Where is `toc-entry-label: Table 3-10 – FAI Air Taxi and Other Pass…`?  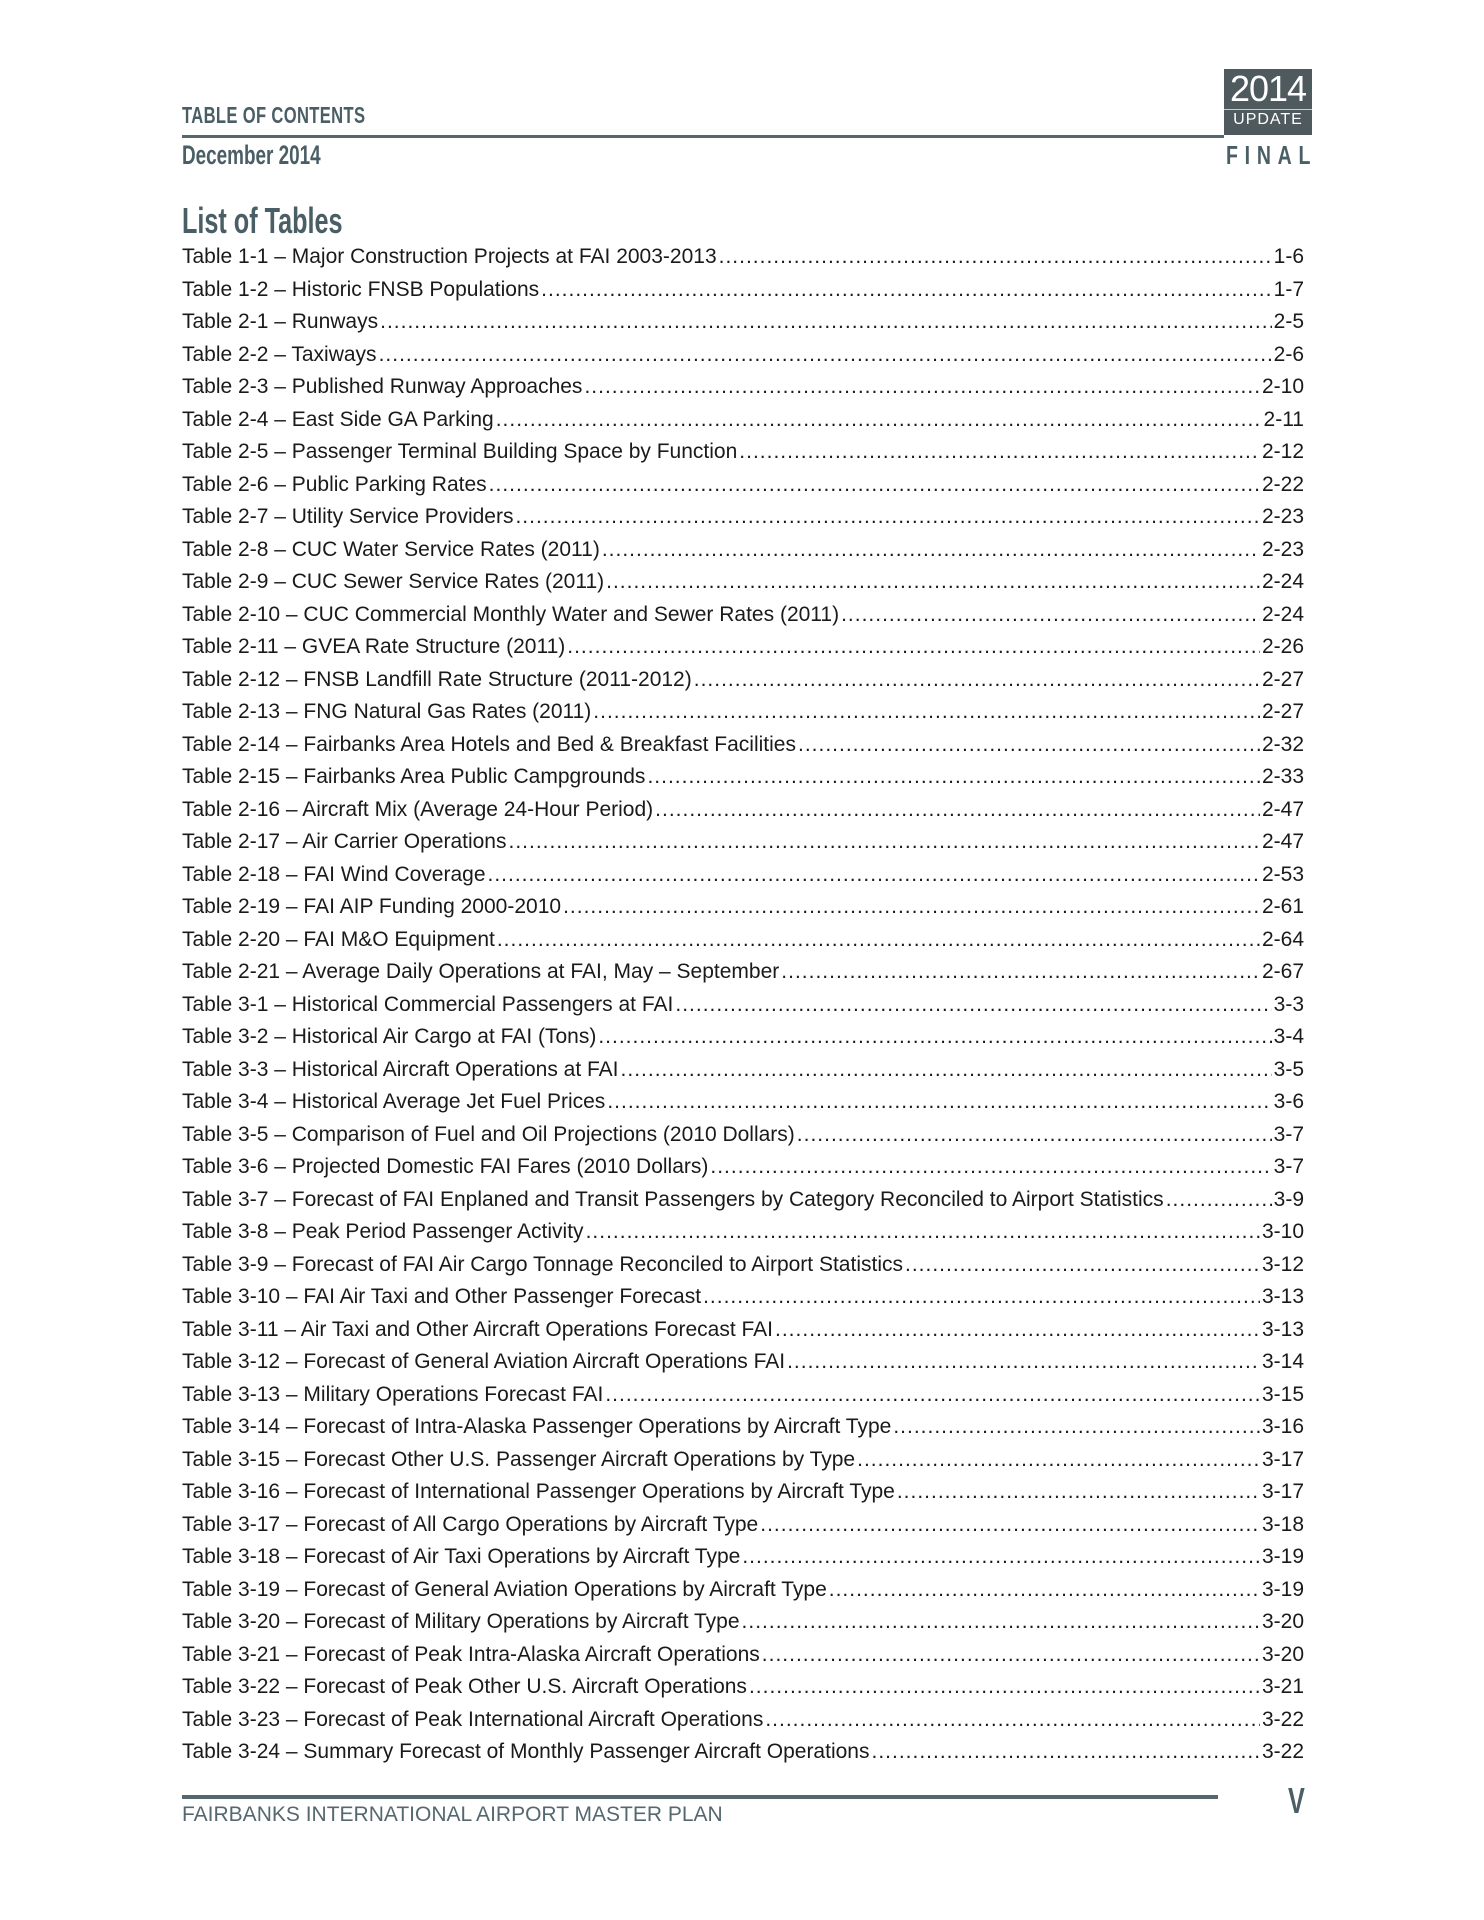
toc-entry-label: Table 3-10 – FAI Air Taxi and Other Pass… is located at coordinates (442, 1296).